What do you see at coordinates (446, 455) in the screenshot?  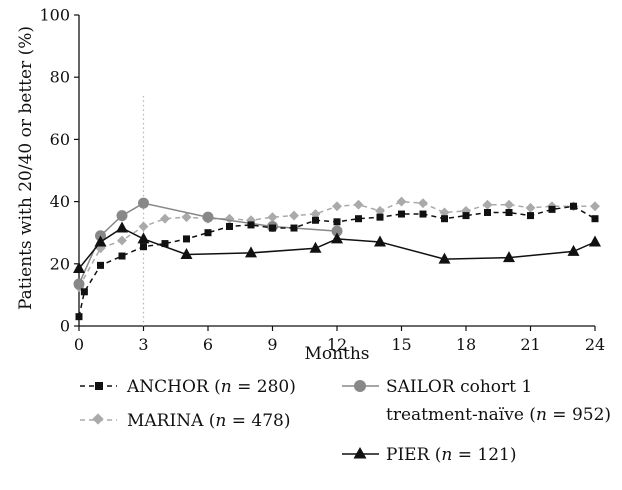 I see `legend-pier-n: n` at bounding box center [446, 455].